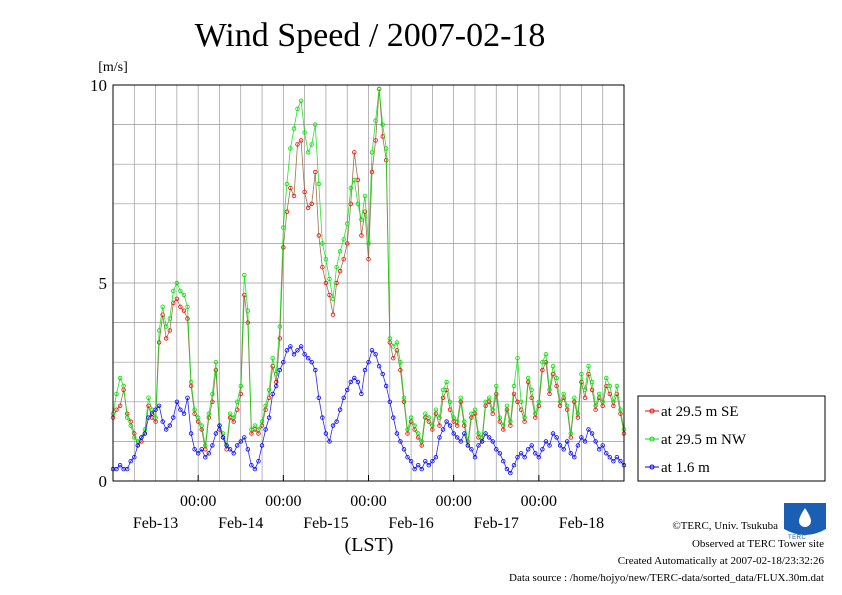  What do you see at coordinates (103, 481) in the screenshot?
I see `y-tick-label: 0` at bounding box center [103, 481].